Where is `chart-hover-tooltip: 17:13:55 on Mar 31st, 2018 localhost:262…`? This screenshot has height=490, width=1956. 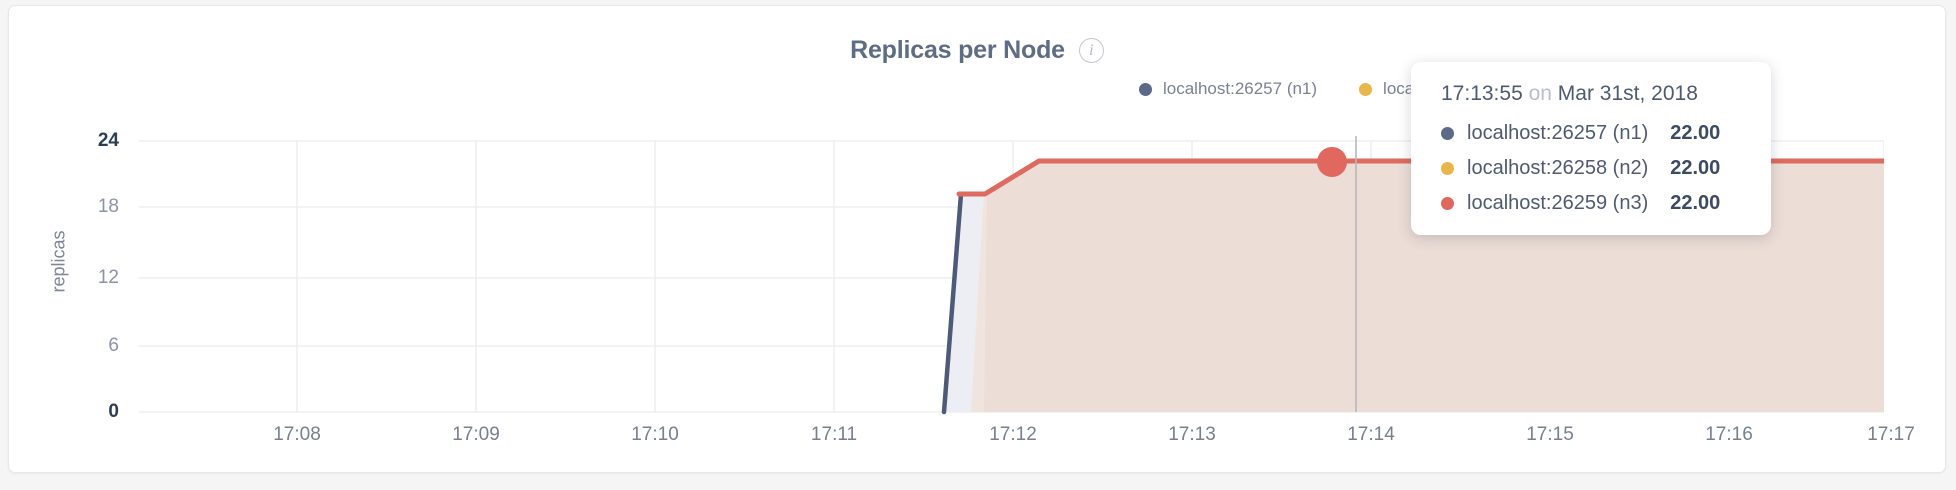
chart-hover-tooltip: 17:13:55 on Mar 31st, 2018 localhost:262… is located at coordinates (1591, 148).